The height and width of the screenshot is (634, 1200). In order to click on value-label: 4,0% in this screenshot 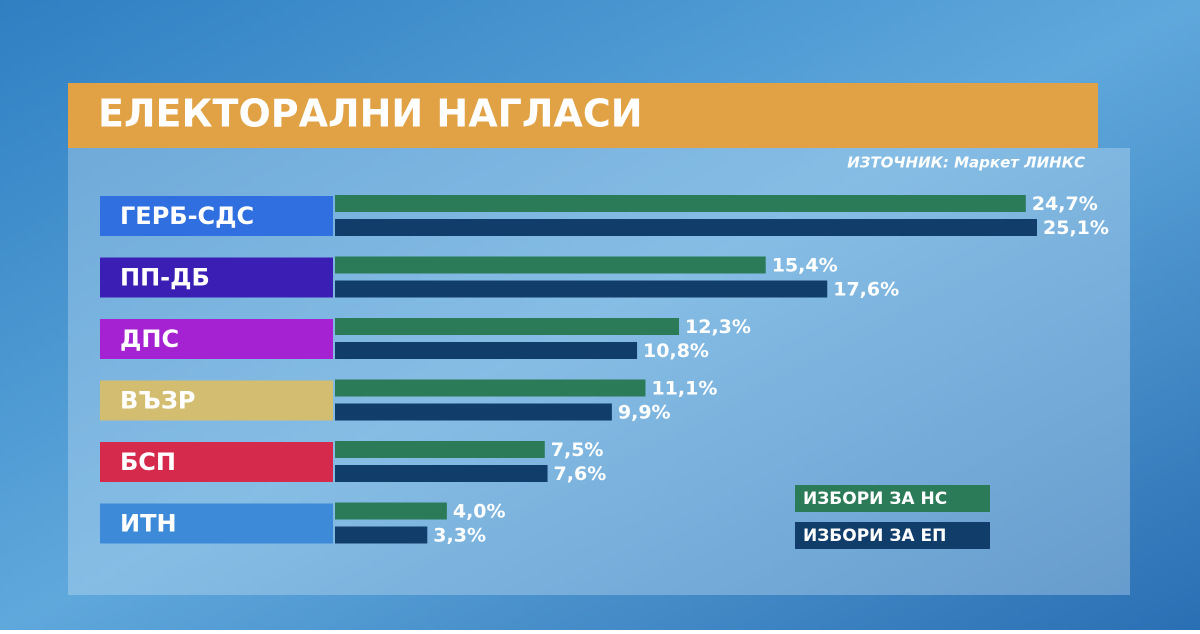, I will do `click(479, 512)`.